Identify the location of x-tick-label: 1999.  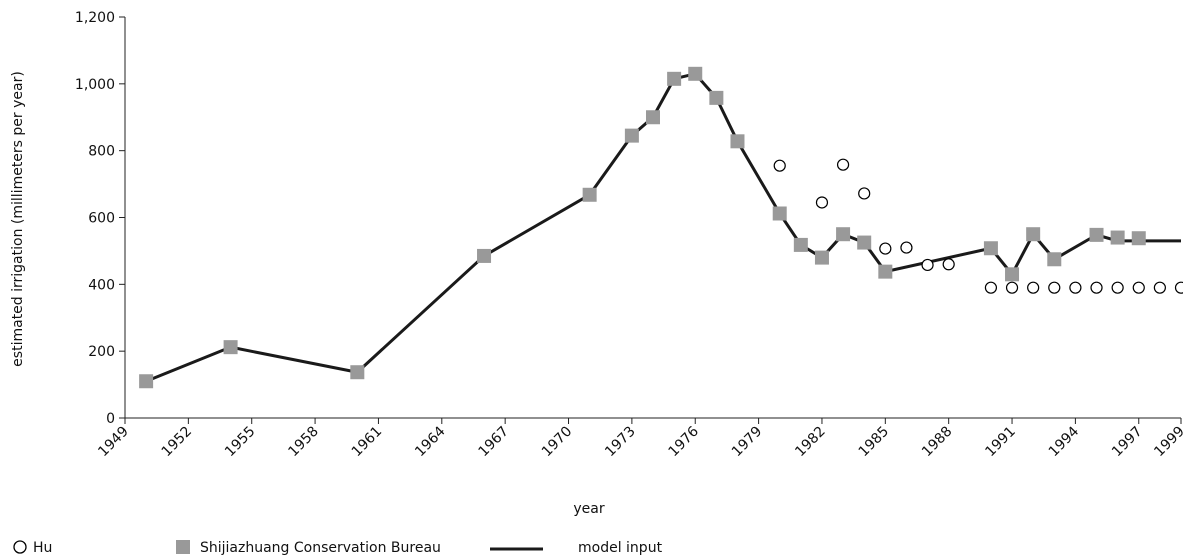
(1167, 442).